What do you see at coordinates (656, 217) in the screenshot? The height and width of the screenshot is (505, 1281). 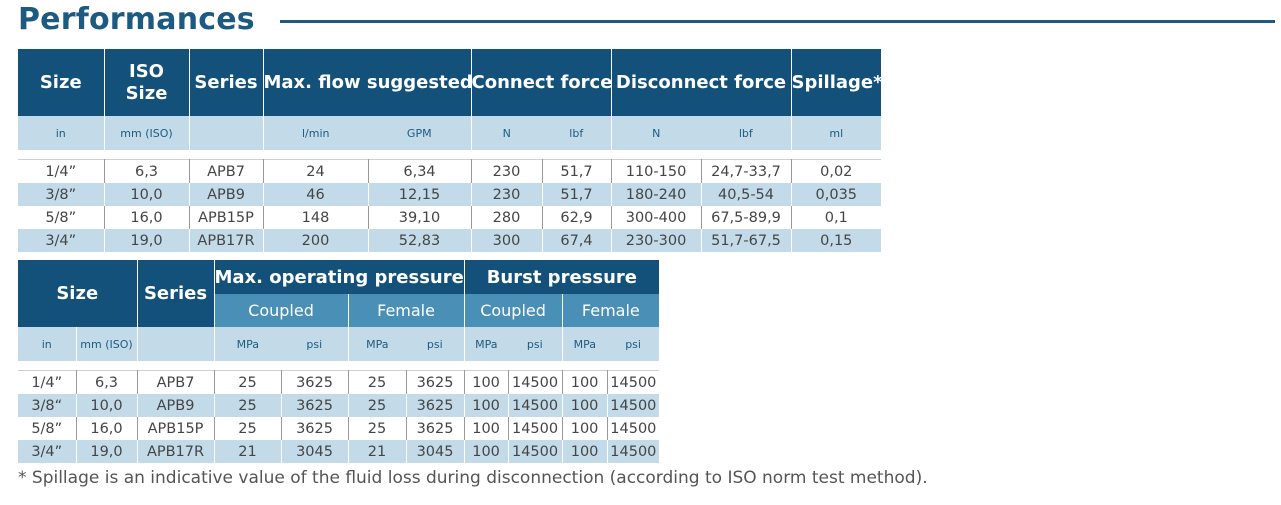 I see `table-cell: 300-400` at bounding box center [656, 217].